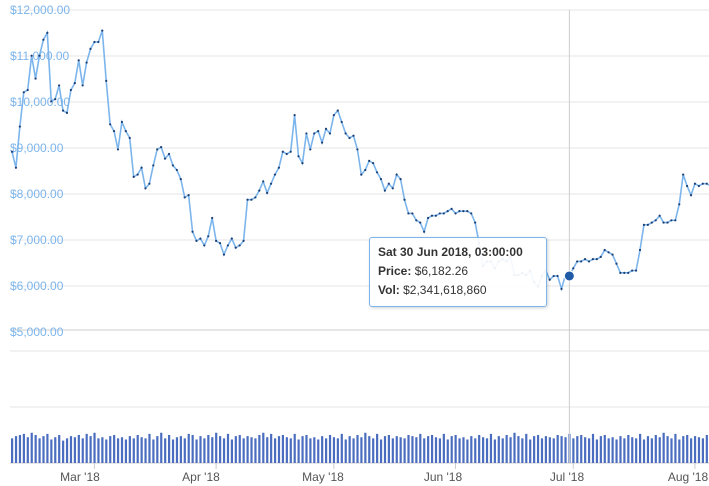 The width and height of the screenshot is (709, 486). Describe the element at coordinates (445, 290) in the screenshot. I see `tooltip-vol-value: $2,341,618,860` at that location.